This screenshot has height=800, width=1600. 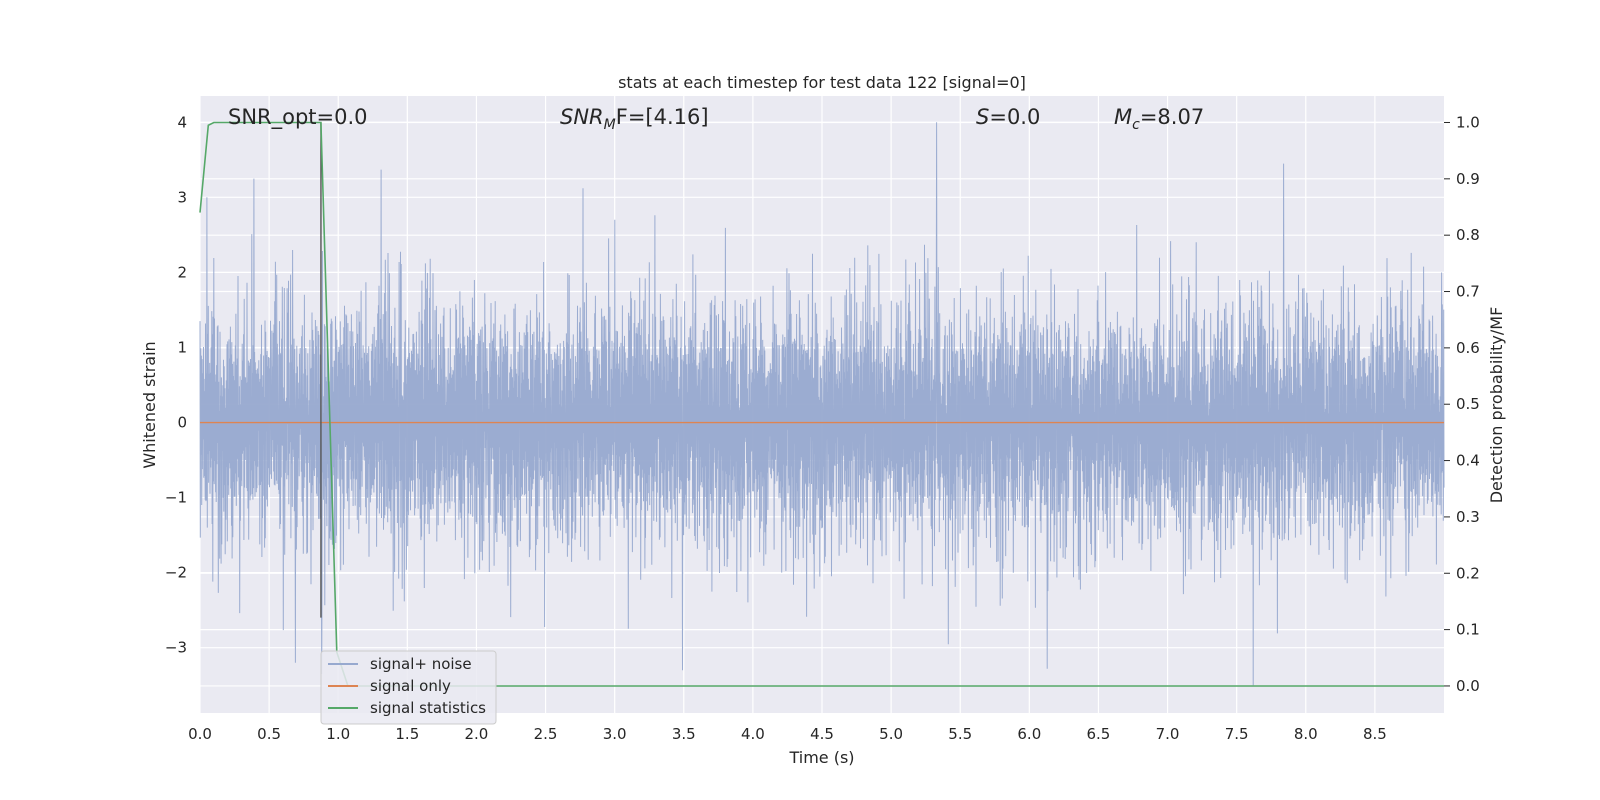 What do you see at coordinates (1468, 686) in the screenshot?
I see `y-right-tick-label: 0.0` at bounding box center [1468, 686].